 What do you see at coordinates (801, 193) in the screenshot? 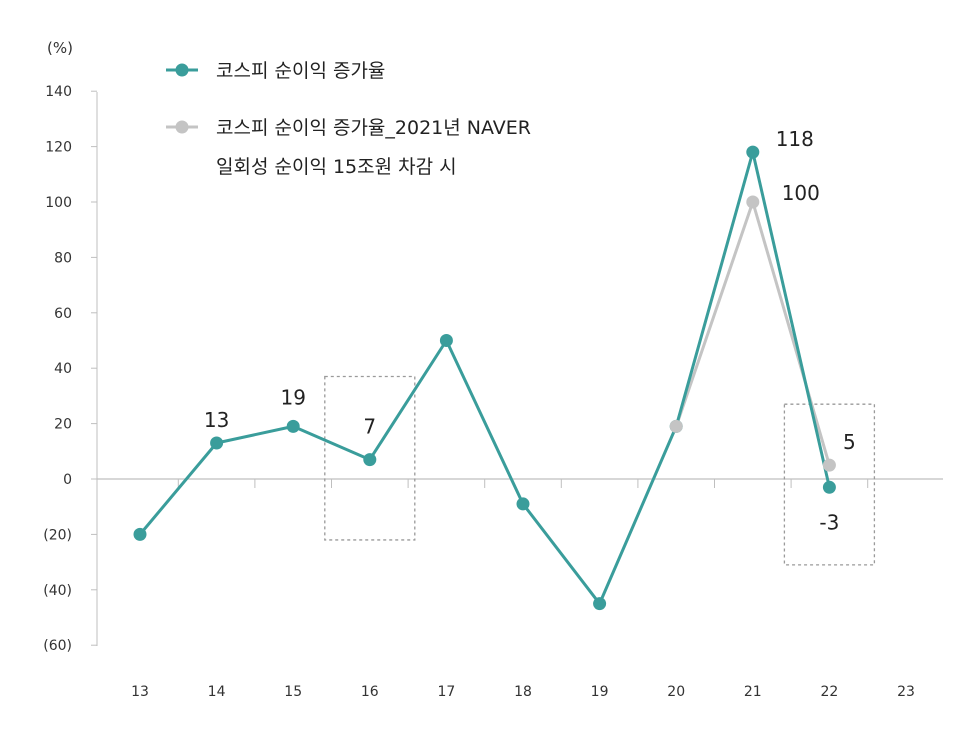
I see `data-label: 100` at bounding box center [801, 193].